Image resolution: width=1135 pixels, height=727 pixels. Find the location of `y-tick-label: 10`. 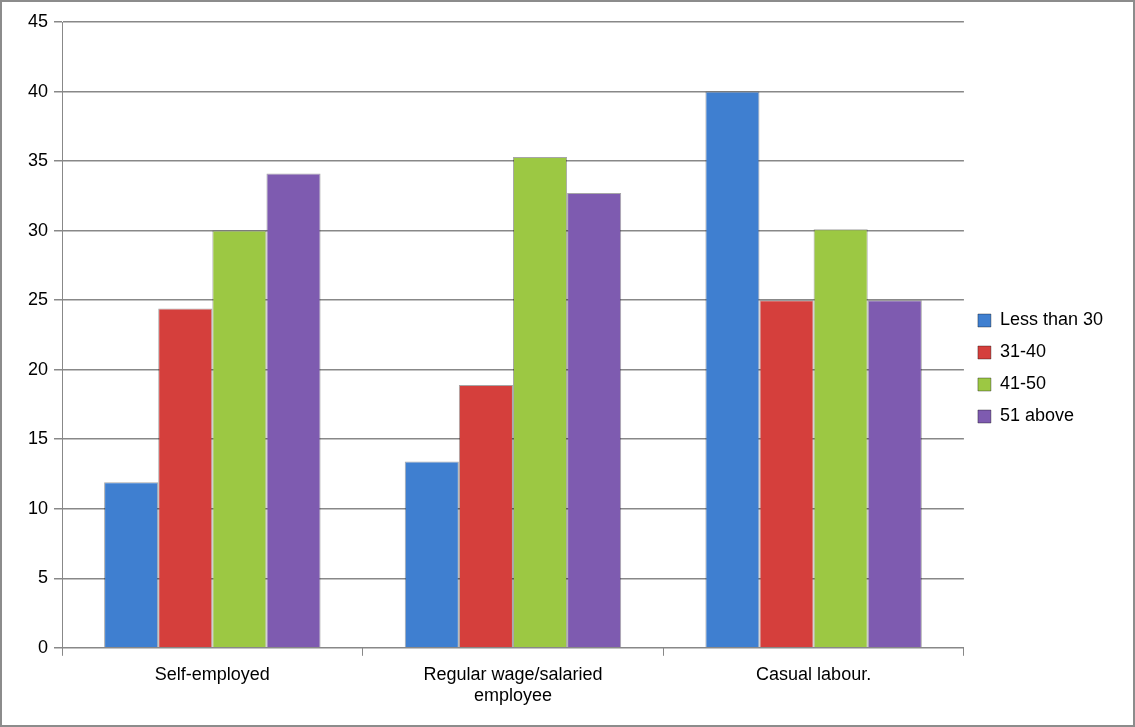

y-tick-label: 10 is located at coordinates (38, 507).